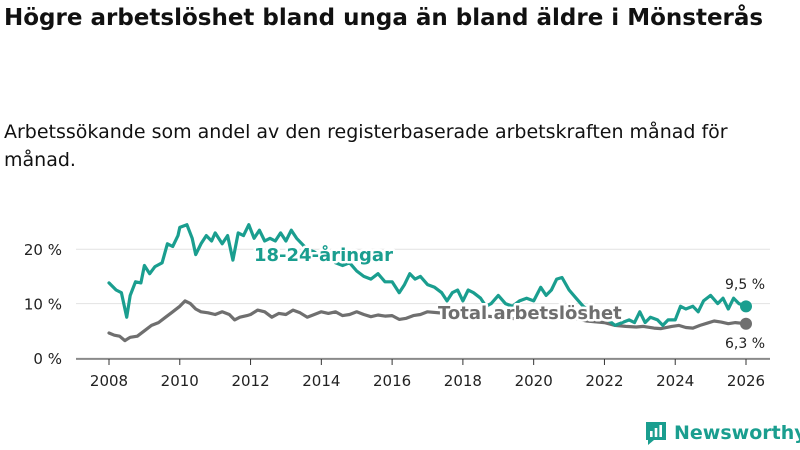 This screenshot has height=450, width=800. What do you see at coordinates (656, 433) in the screenshot?
I see `newsworthy-logo-icon` at bounding box center [656, 433].